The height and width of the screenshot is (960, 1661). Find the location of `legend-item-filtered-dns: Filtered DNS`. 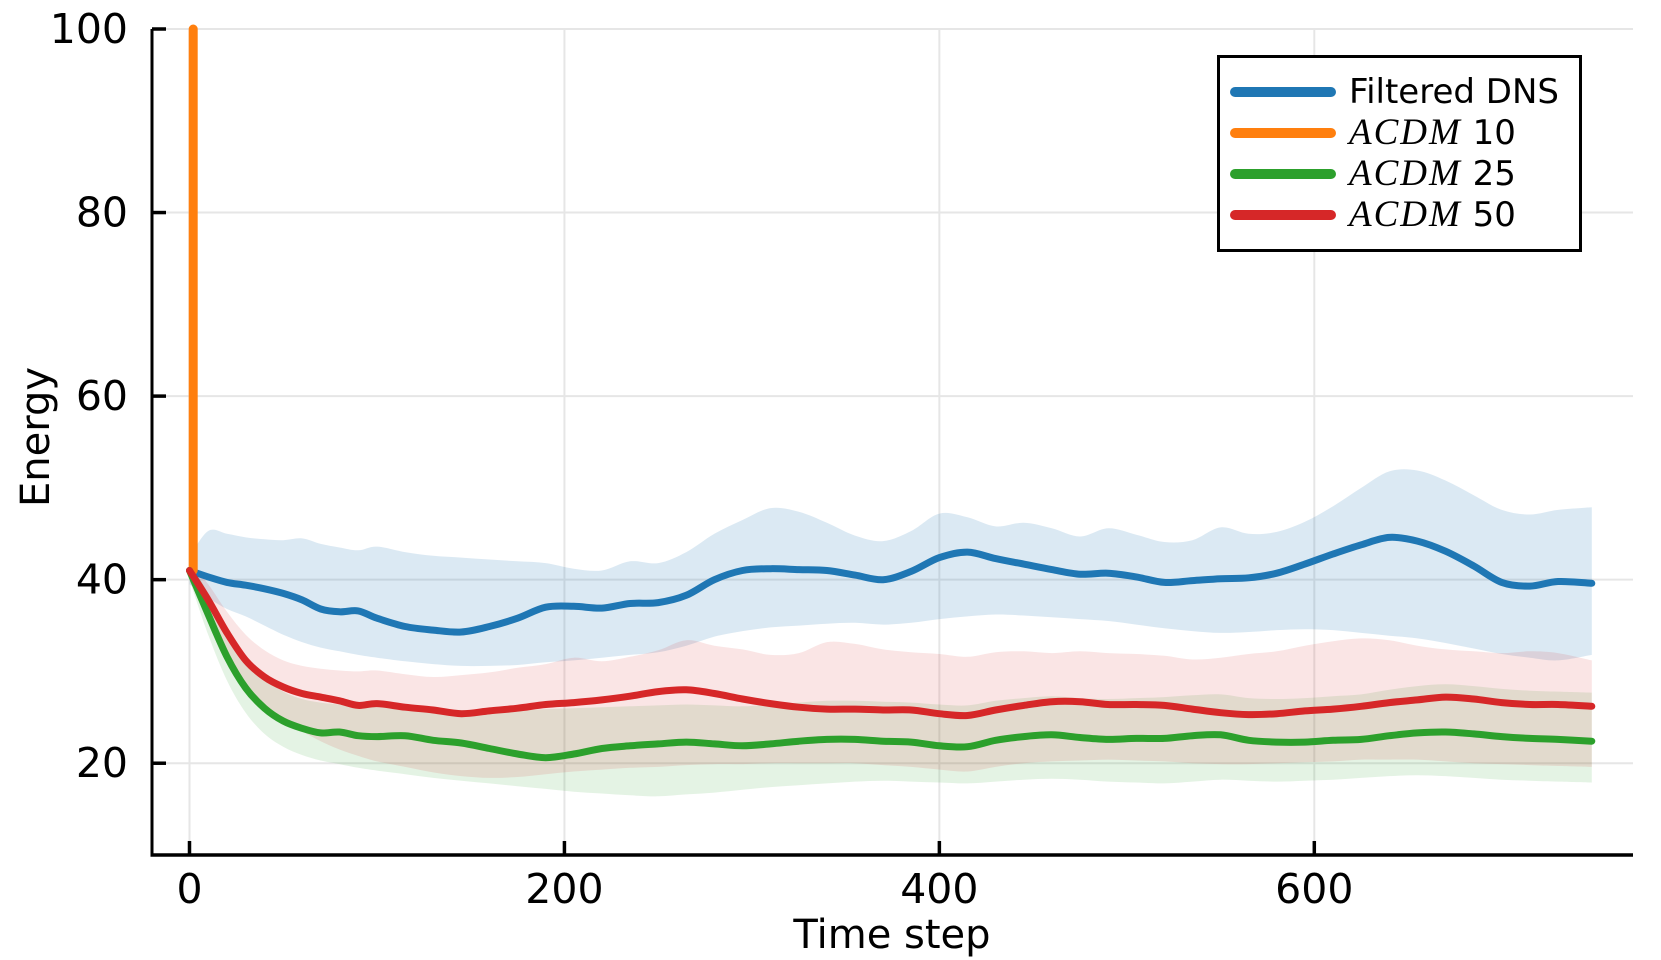

legend-item-filtered-dns: Filtered DNS is located at coordinates (1399, 92).